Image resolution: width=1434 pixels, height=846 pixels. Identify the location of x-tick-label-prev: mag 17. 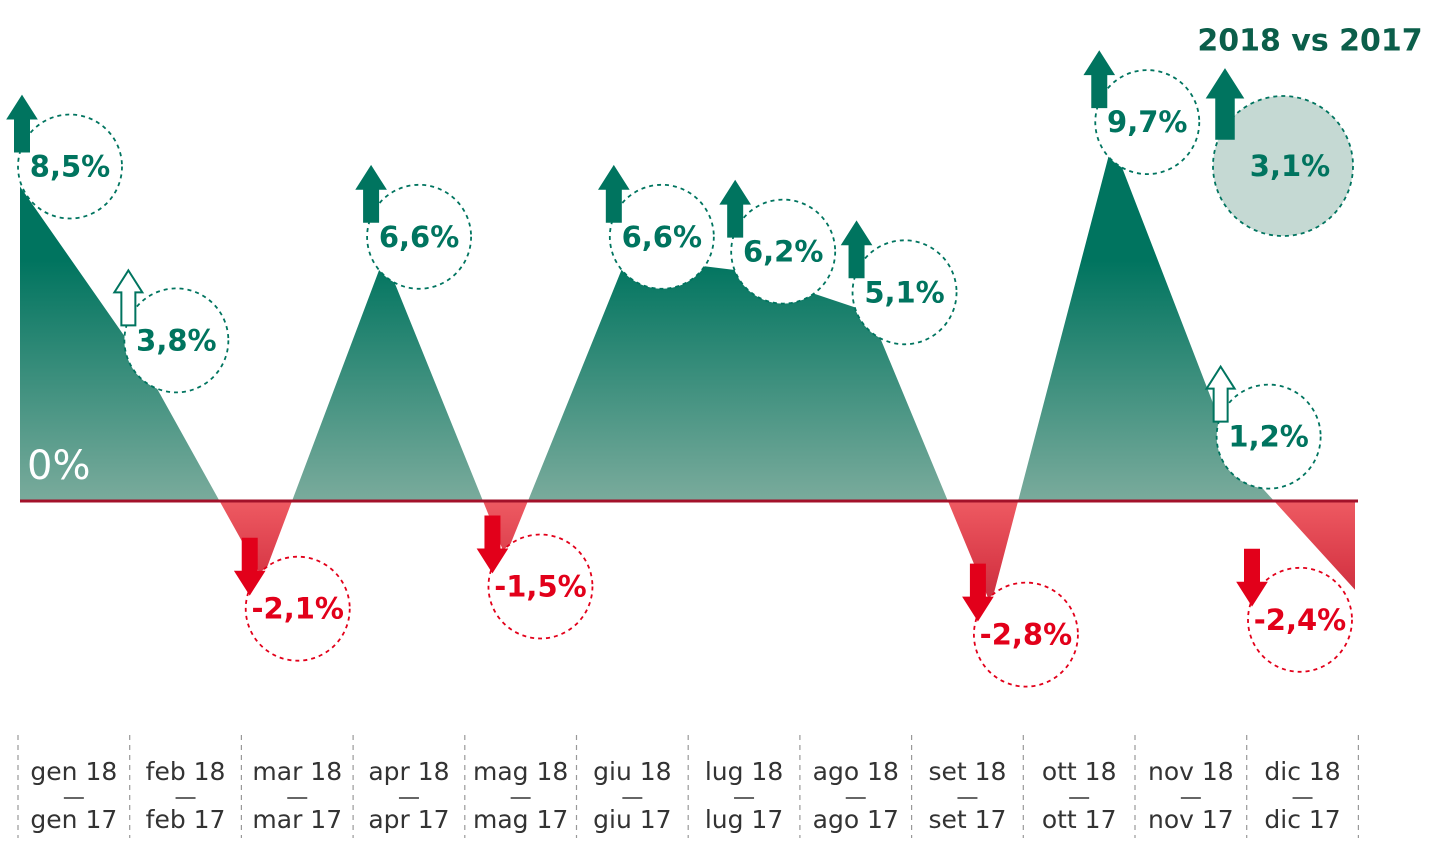
(520, 819).